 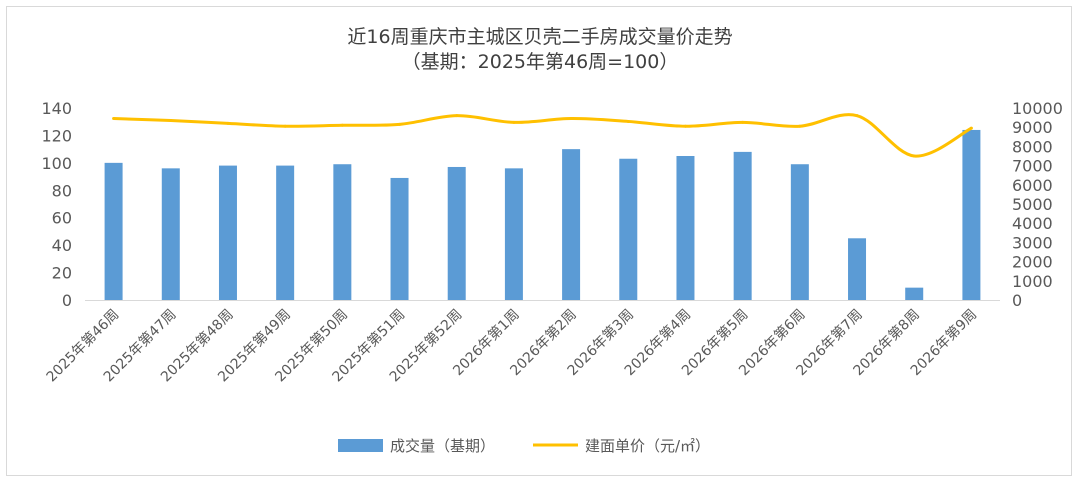 What do you see at coordinates (1017, 300) in the screenshot?
I see `y-right-tick-label: 0` at bounding box center [1017, 300].